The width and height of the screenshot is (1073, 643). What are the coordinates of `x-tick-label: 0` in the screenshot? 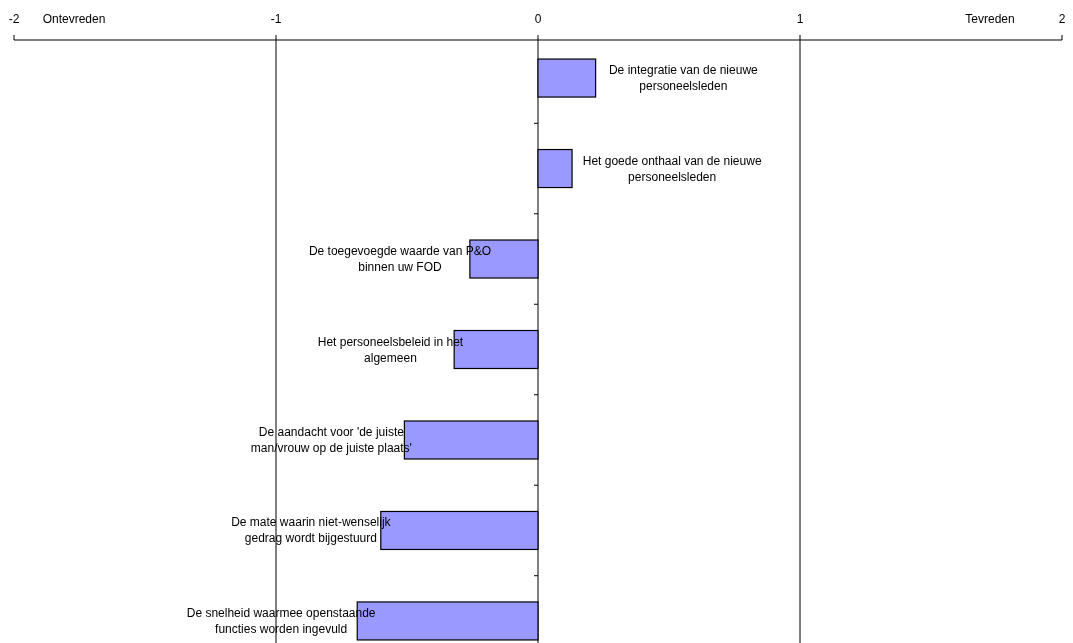 It's located at (538, 19).